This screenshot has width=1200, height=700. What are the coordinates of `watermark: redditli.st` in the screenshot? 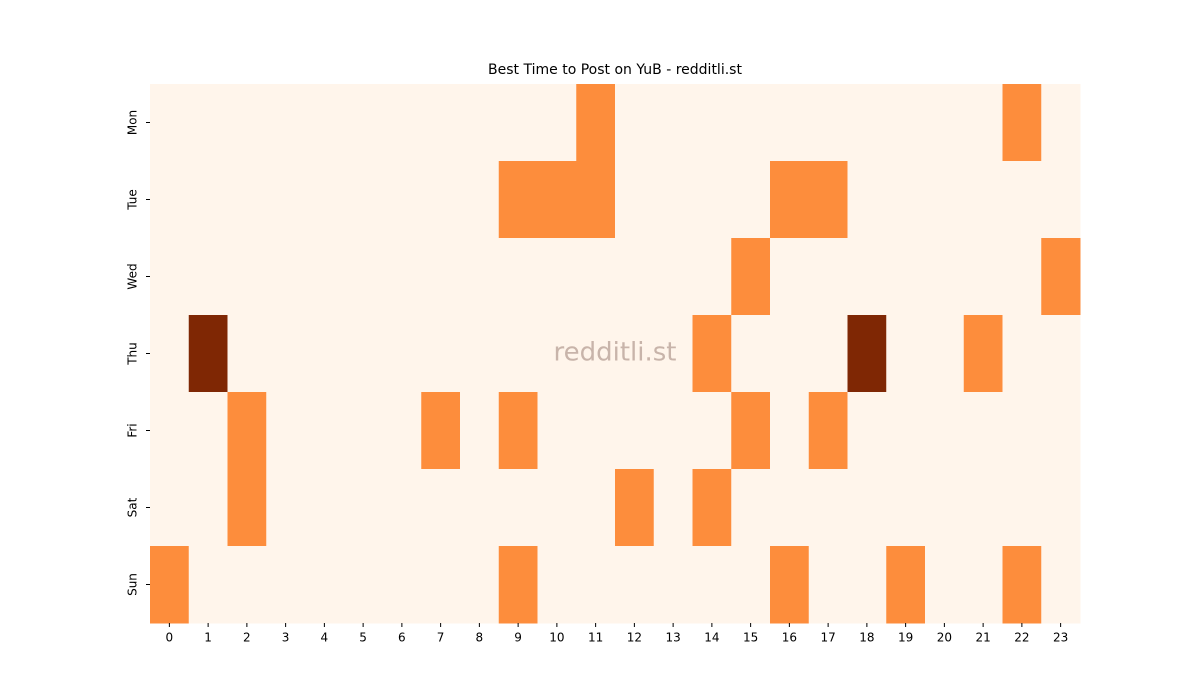 It's located at (615, 353).